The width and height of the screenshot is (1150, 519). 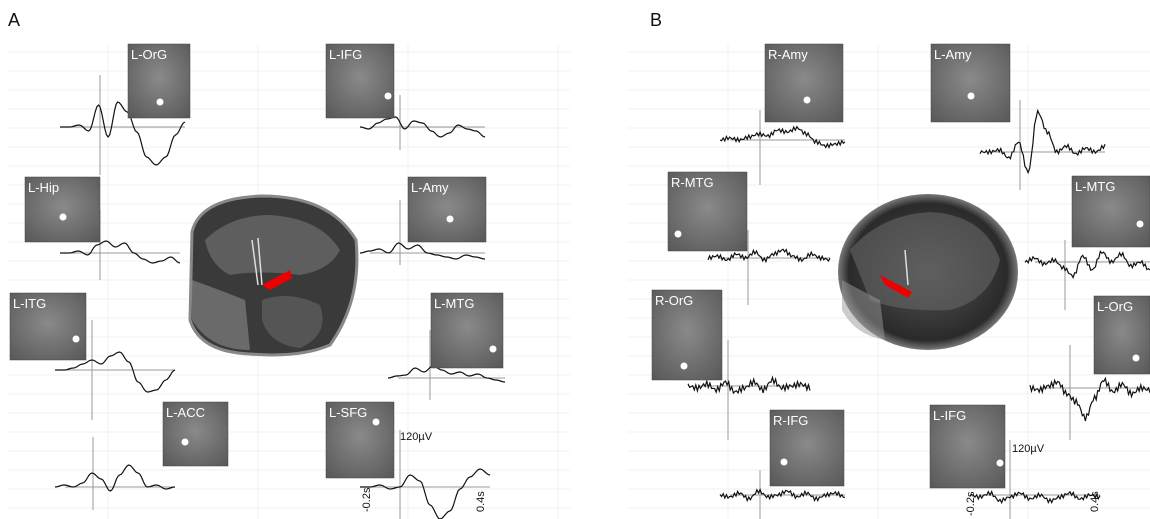 I want to click on brain-image-a, so click(x=273, y=275).